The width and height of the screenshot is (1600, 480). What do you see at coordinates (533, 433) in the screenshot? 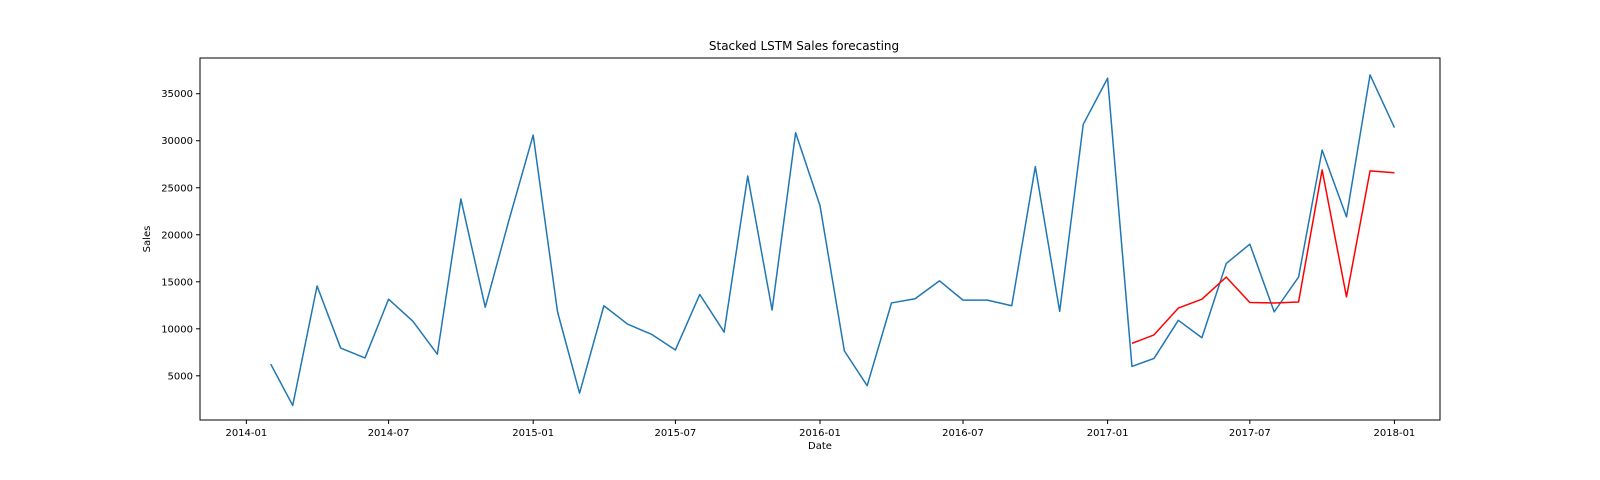
I see `x-tick-label: 2015-01` at bounding box center [533, 433].